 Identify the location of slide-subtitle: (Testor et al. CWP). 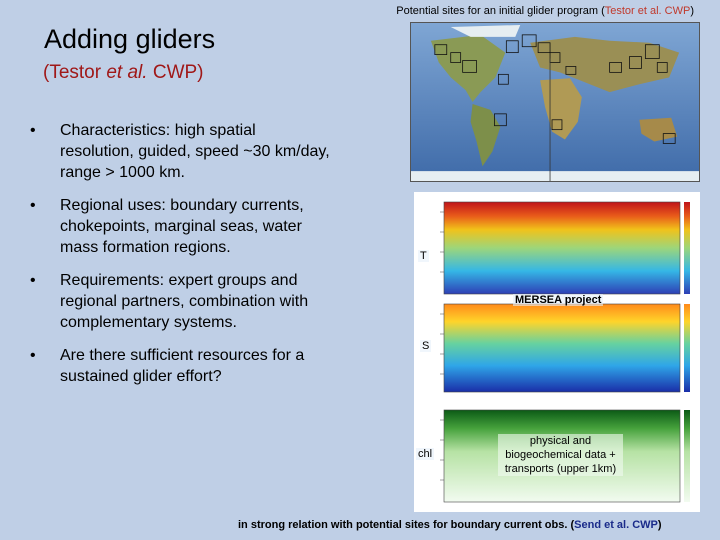
(123, 73).